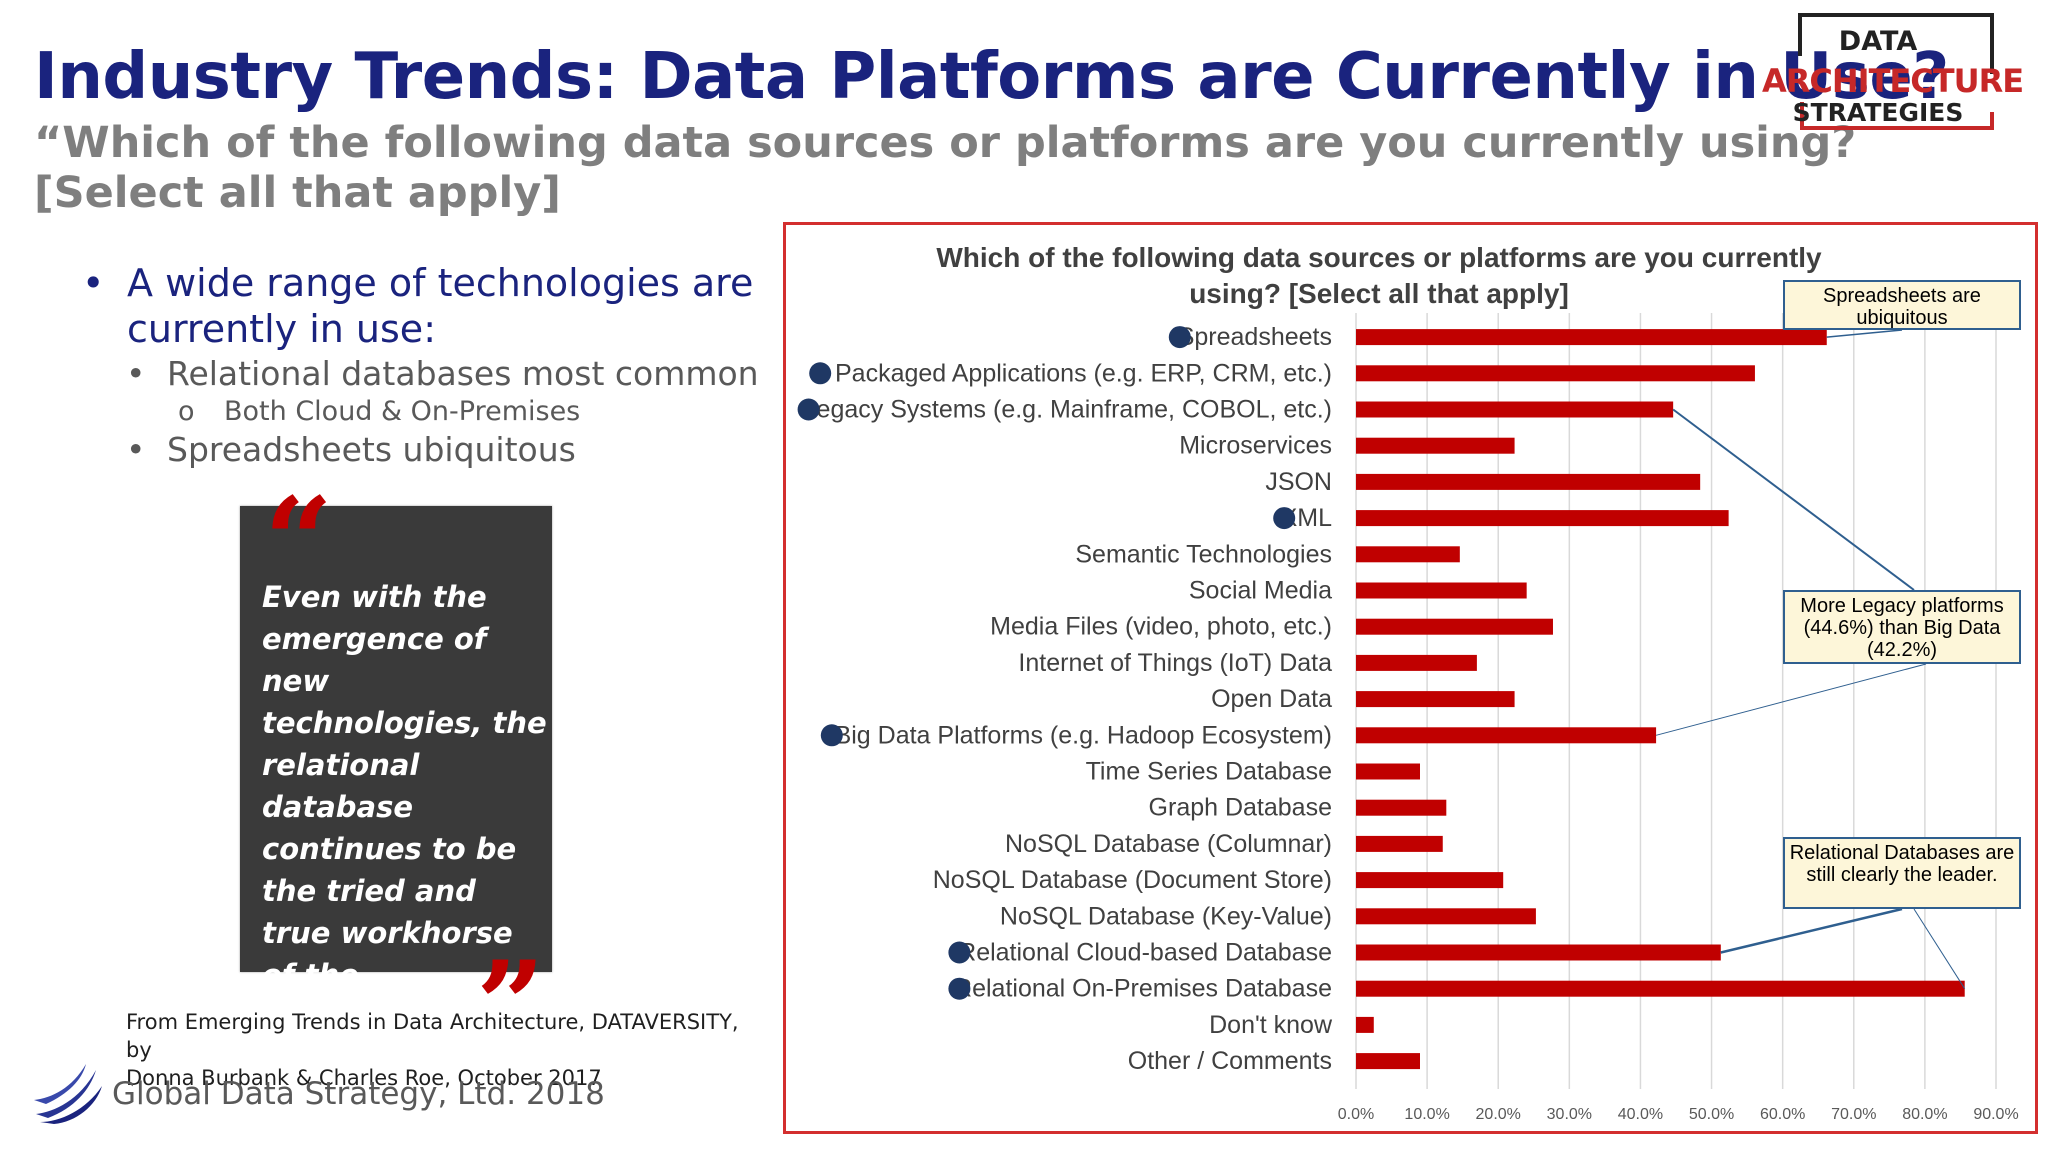 This screenshot has width=2048, height=1152. Describe the element at coordinates (1209, 772) in the screenshot. I see `category-label: Time Series Database` at that location.